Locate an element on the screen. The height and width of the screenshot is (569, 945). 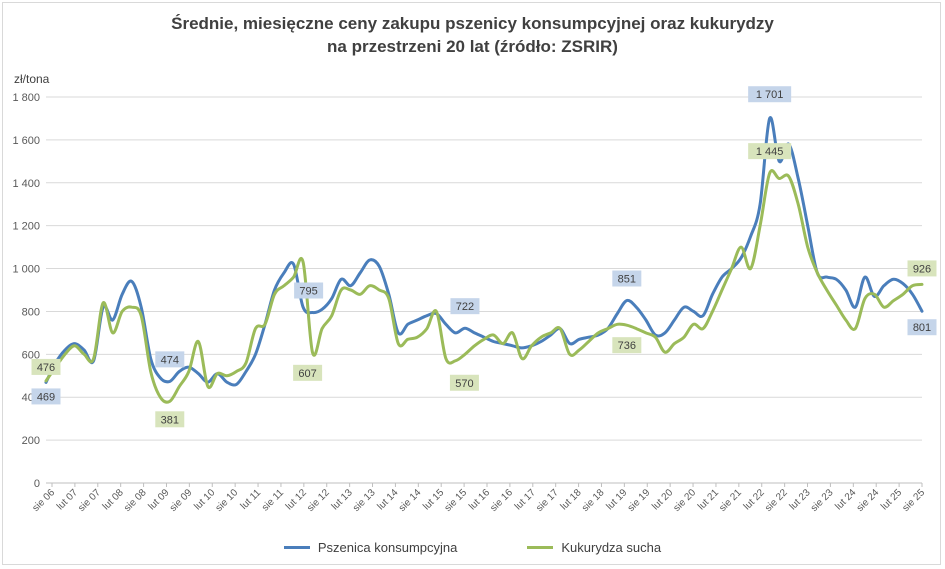
y-tick-label: 1 200 is located at coordinates (26, 227).